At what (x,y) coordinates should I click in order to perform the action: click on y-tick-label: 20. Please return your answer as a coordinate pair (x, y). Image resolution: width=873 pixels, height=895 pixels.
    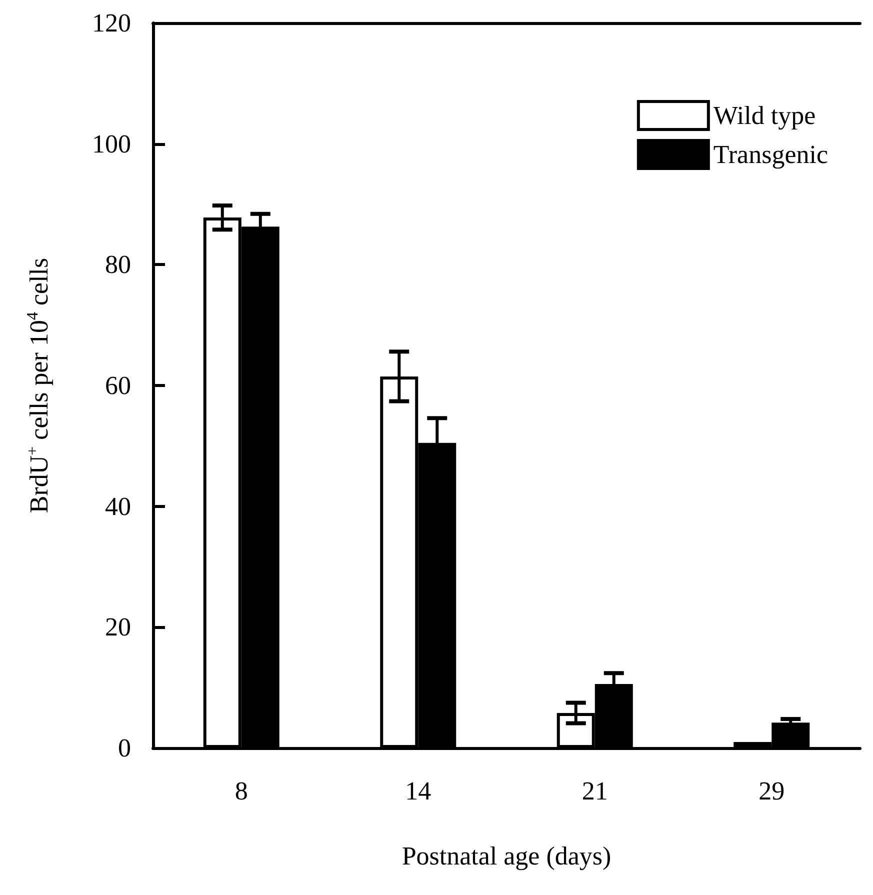
    Looking at the image, I should click on (118, 627).